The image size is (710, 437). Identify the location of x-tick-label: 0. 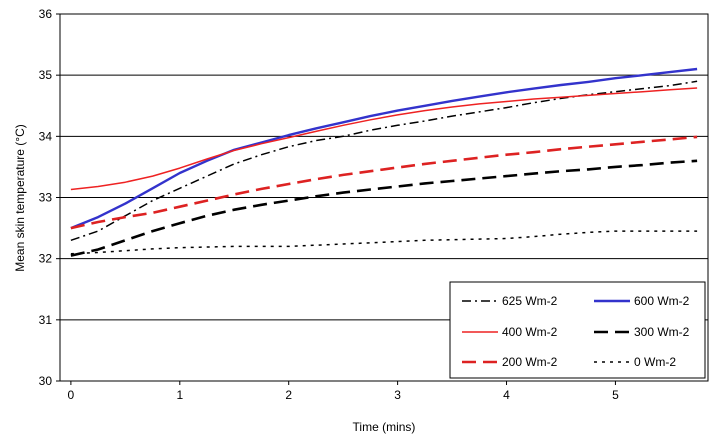
(71, 395).